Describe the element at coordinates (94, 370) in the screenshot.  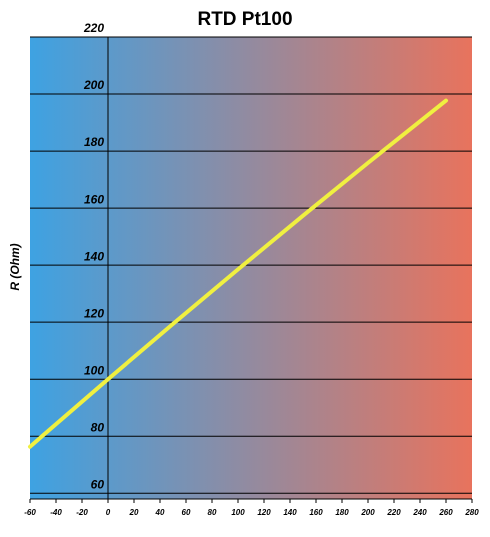
I see `y-tick-label: 100` at that location.